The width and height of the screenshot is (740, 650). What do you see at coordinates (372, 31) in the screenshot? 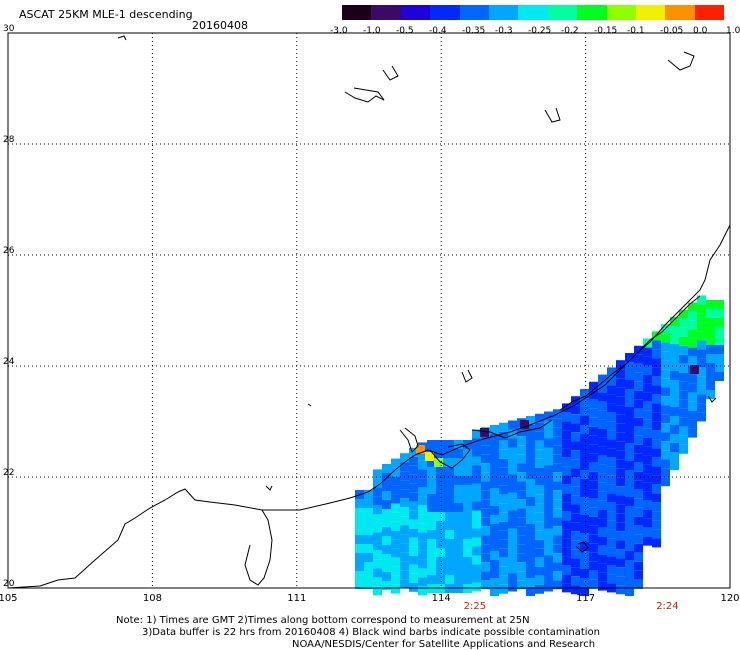
I see `colorbar-label: -1.0` at bounding box center [372, 31].